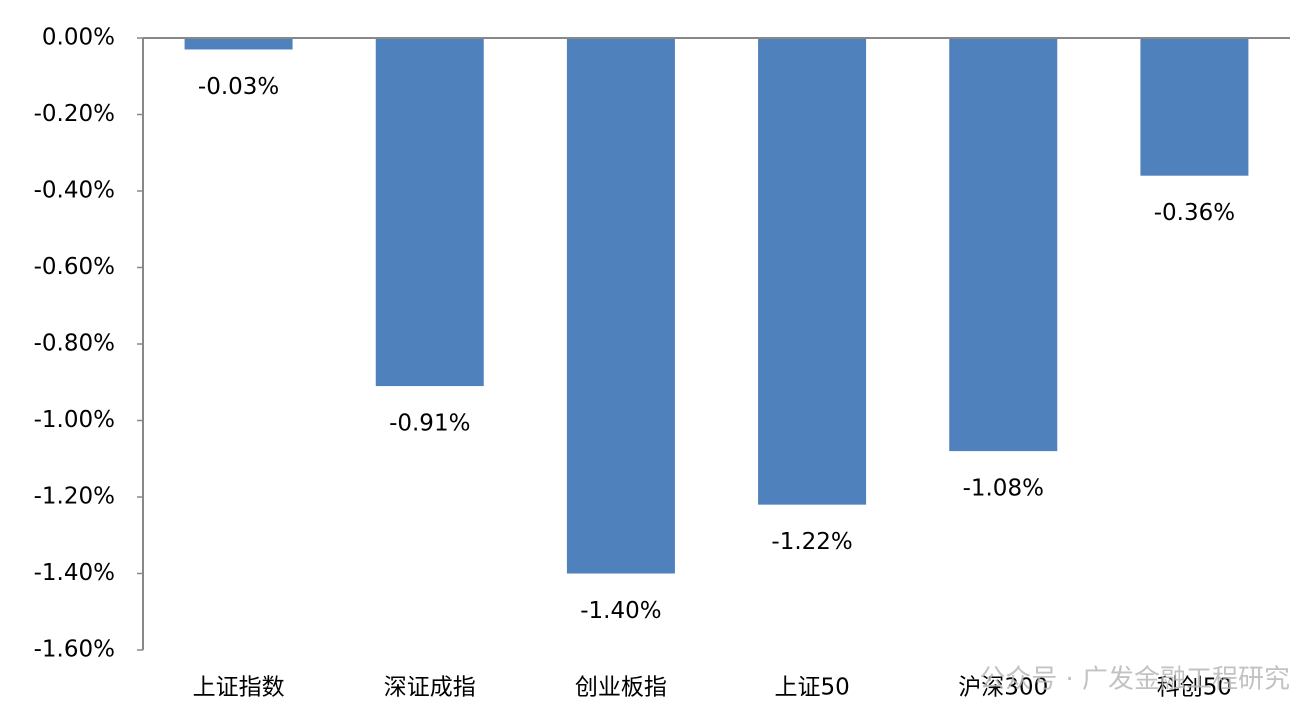 The width and height of the screenshot is (1296, 717). What do you see at coordinates (811, 688) in the screenshot?
I see `x-tick-label: 上证50` at bounding box center [811, 688].